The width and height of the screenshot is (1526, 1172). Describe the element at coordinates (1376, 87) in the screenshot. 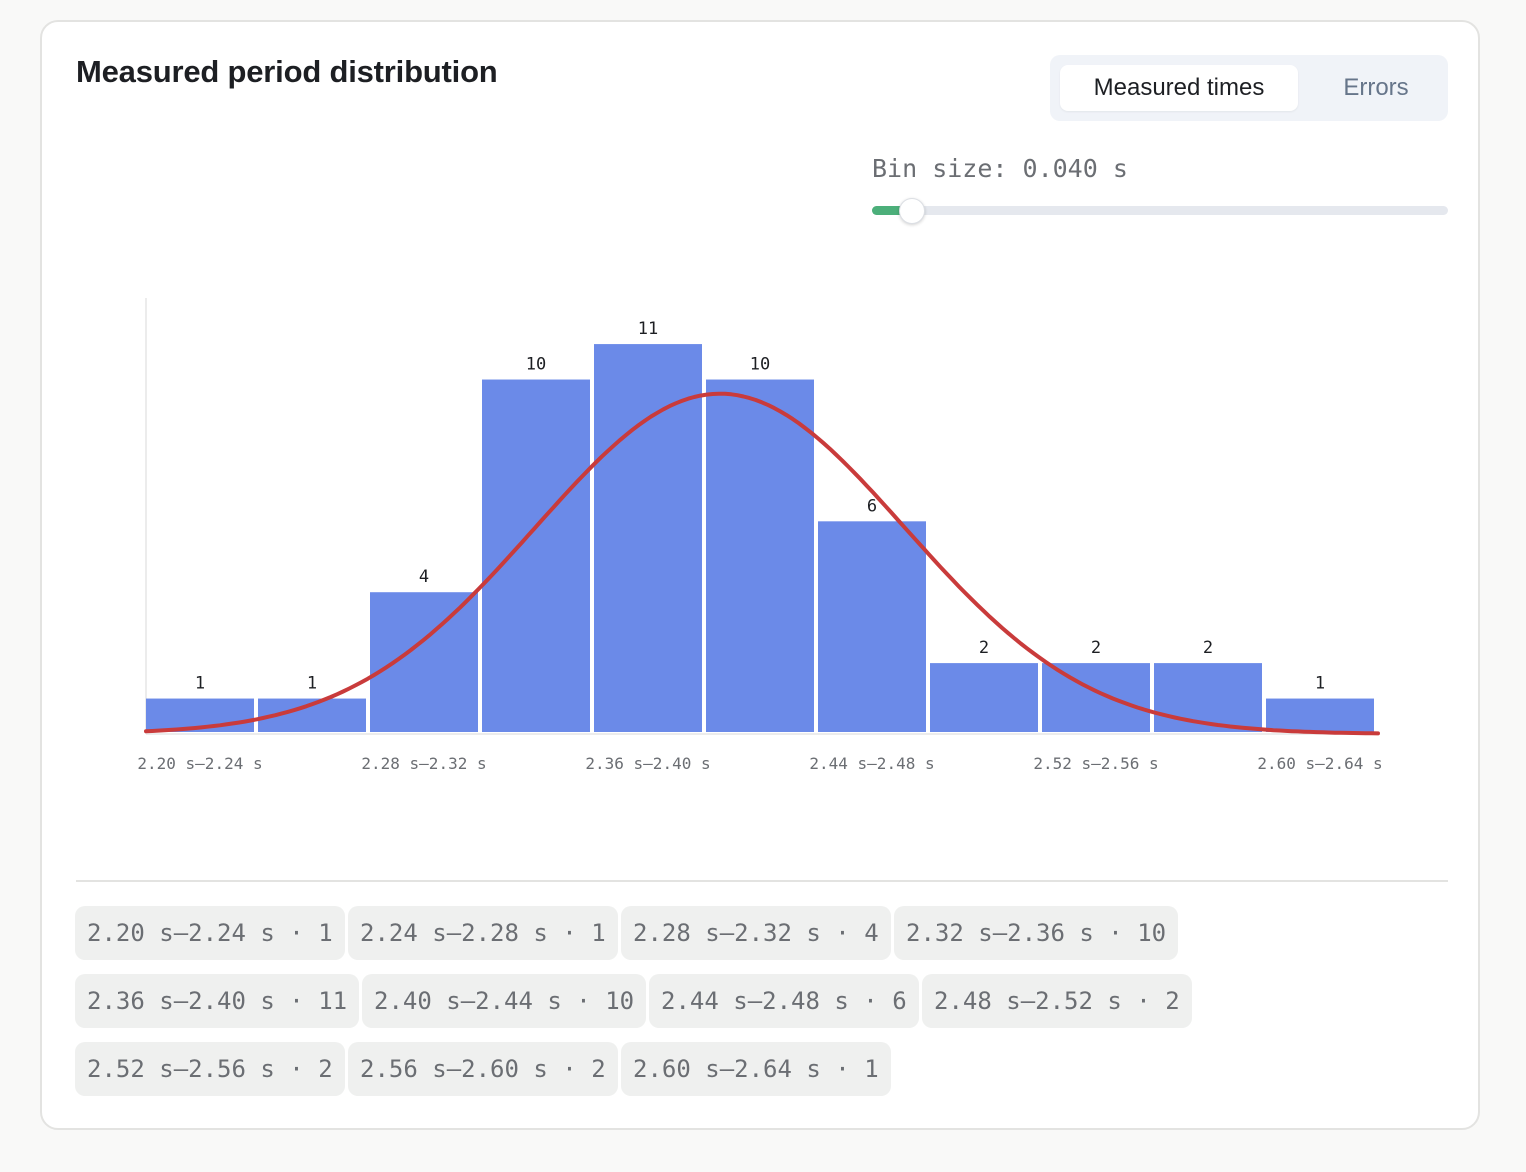

I see `tab-errors: Errors` at that location.